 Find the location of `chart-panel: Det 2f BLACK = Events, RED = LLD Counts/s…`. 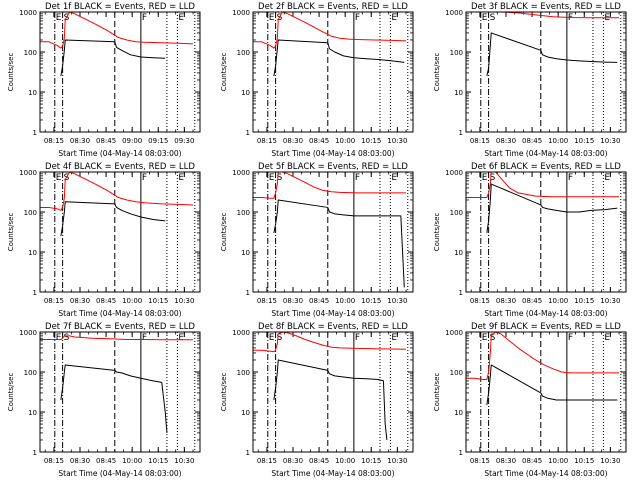

chart-panel: Det 2f BLACK = Events, RED = LLD Counts/s… is located at coordinates (317, 80).